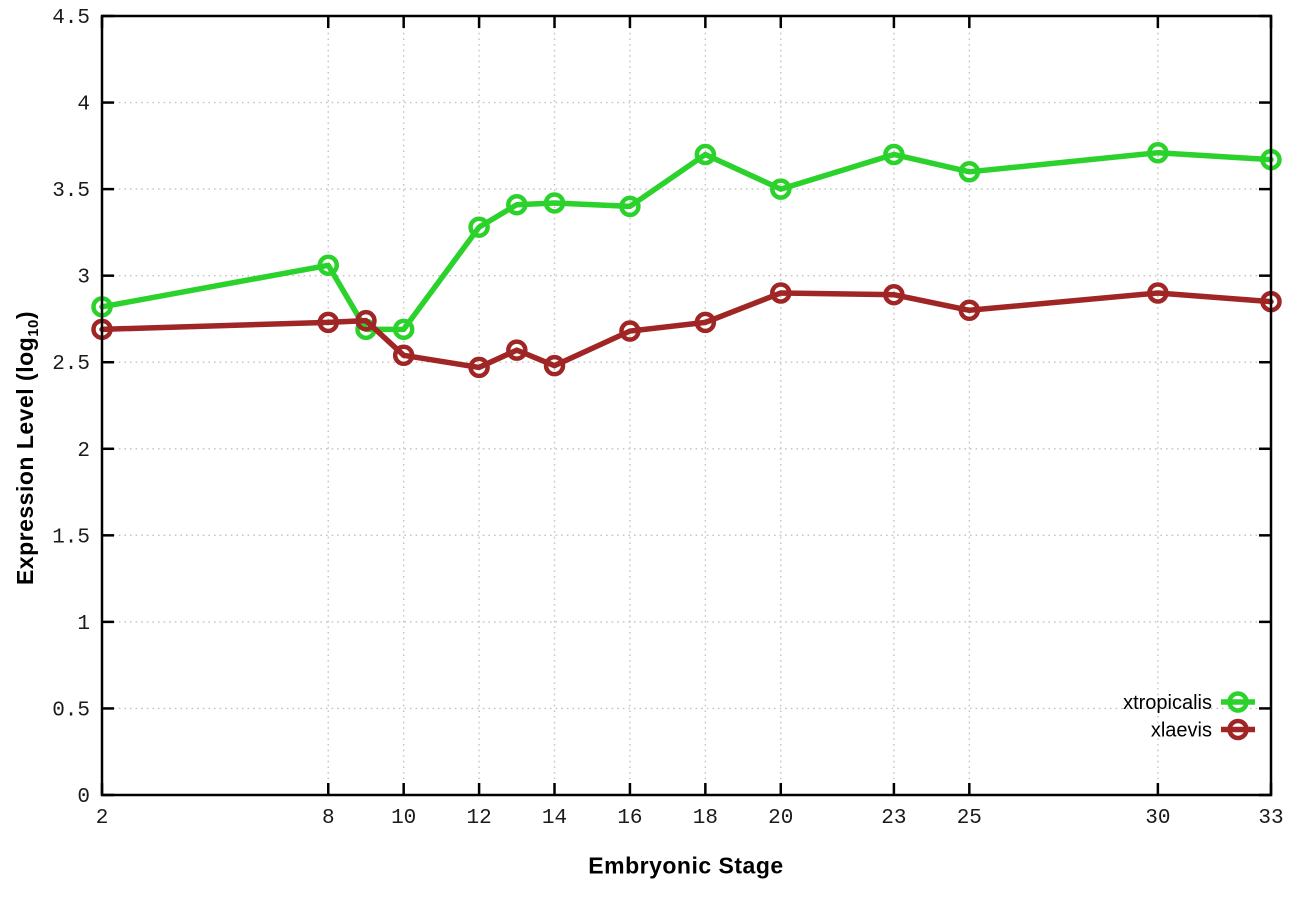  What do you see at coordinates (705, 818) in the screenshot?
I see `x-tick-label: 18` at bounding box center [705, 818].